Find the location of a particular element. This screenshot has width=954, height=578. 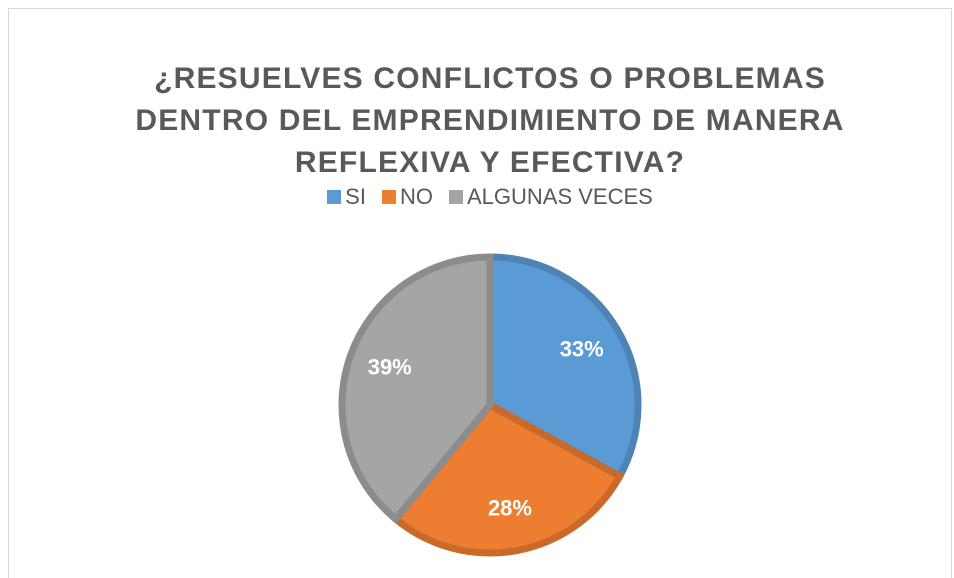

legend-label: SI is located at coordinates (355, 196).